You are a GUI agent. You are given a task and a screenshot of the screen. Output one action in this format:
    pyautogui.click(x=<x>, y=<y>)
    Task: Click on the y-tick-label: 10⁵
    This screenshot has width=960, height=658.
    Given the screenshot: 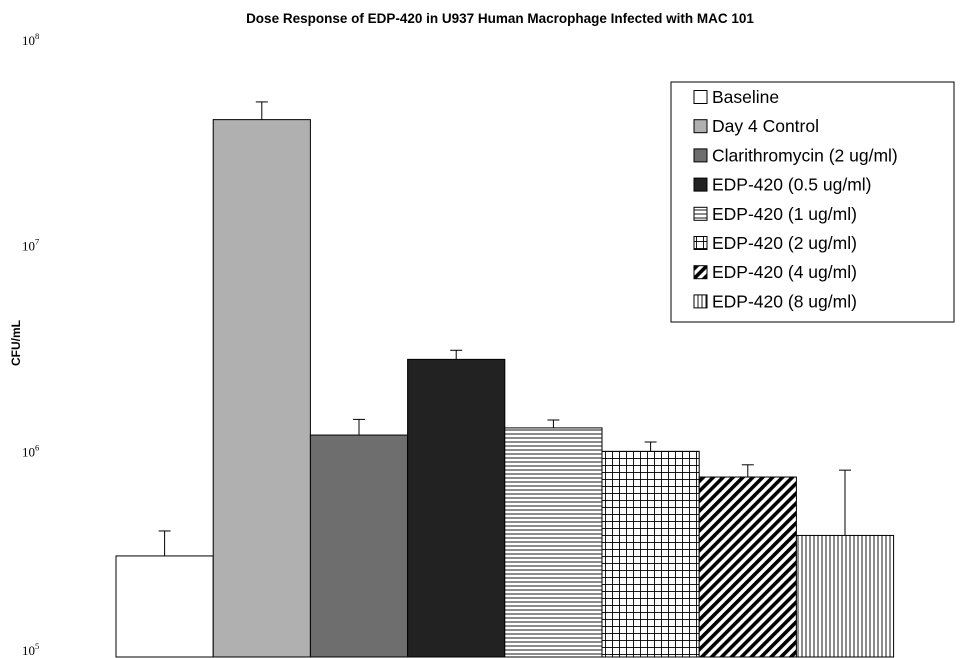 What is the action you would take?
    pyautogui.click(x=30, y=649)
    